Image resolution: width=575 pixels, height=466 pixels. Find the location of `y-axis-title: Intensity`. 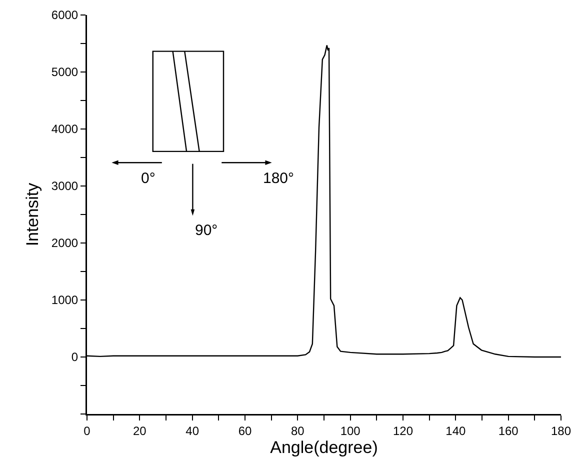

y-axis-title: Intensity is located at coordinates (32, 214).